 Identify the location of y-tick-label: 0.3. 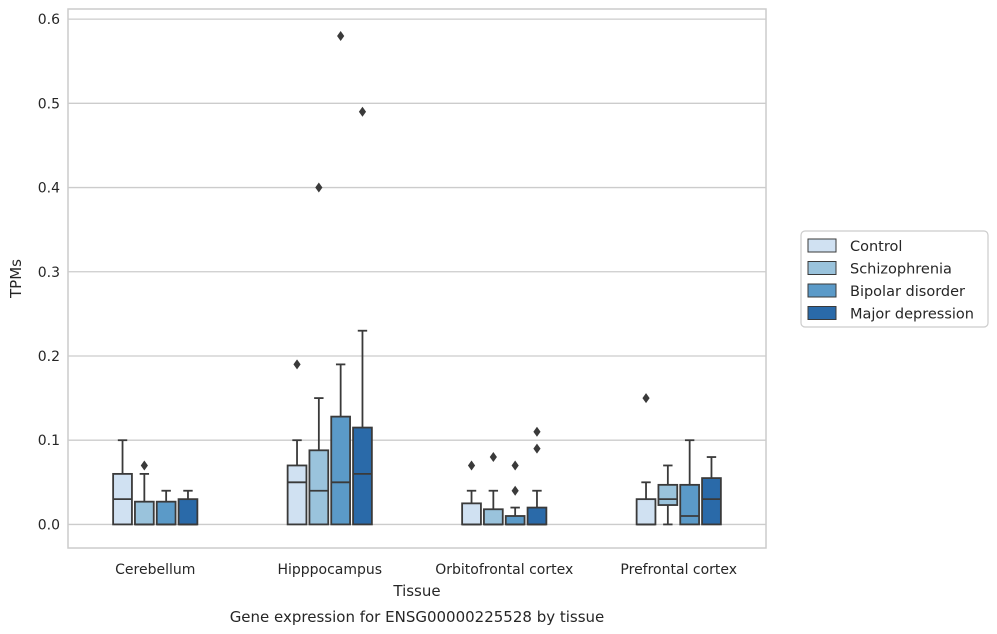
(49, 273).